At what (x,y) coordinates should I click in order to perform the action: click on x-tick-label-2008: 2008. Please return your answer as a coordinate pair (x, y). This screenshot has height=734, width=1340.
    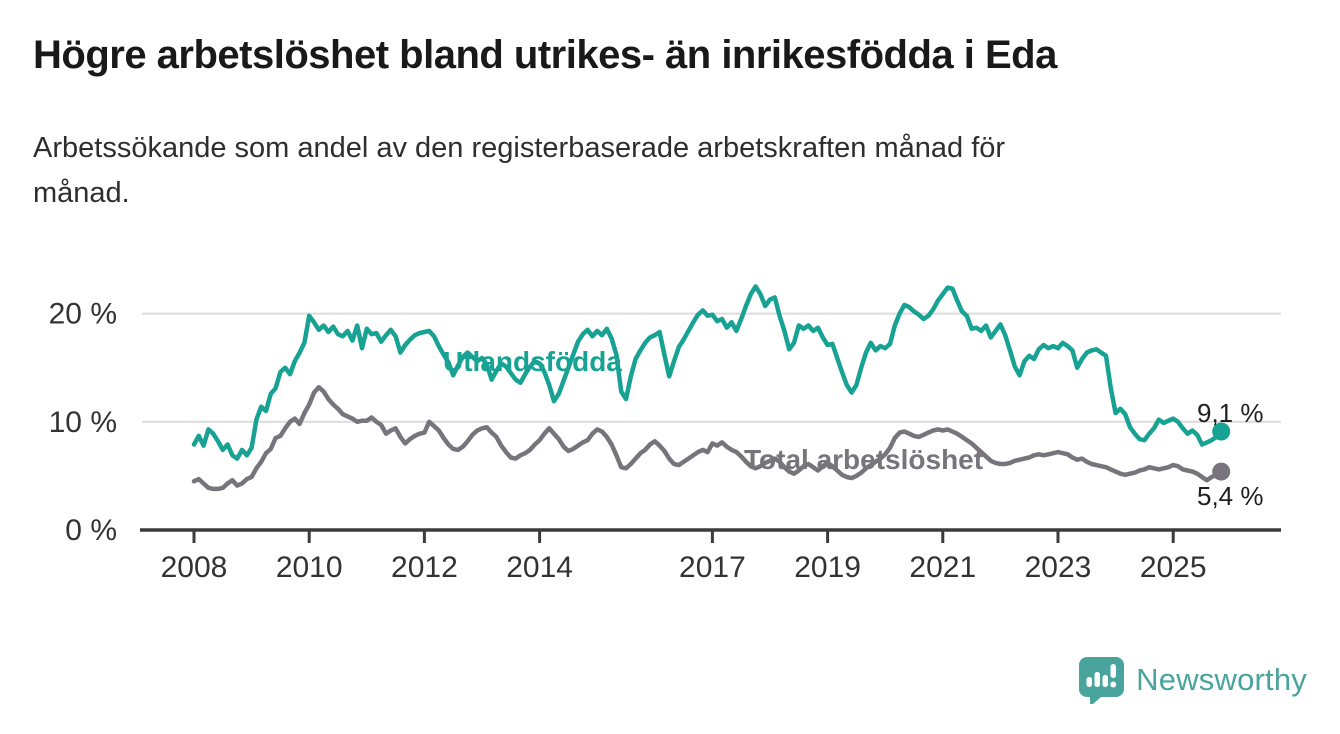
    Looking at the image, I should click on (194, 567).